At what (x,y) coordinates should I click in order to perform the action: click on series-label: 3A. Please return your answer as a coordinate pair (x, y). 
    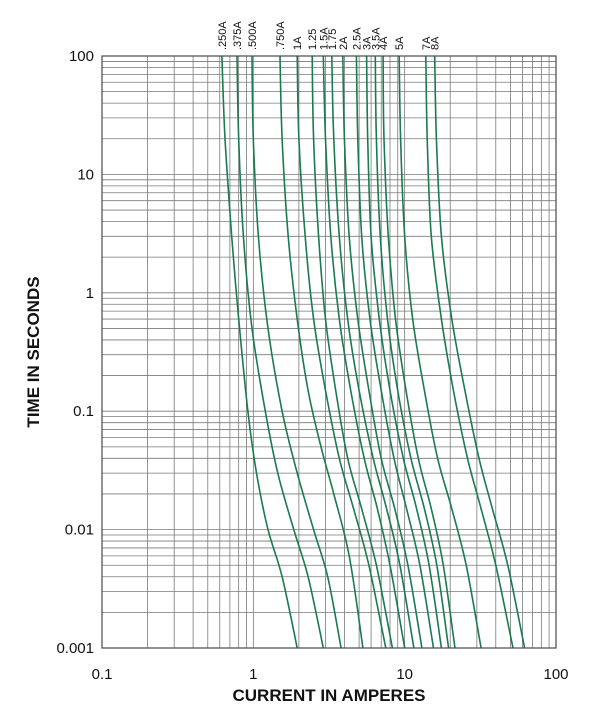
    Looking at the image, I should click on (368, 43).